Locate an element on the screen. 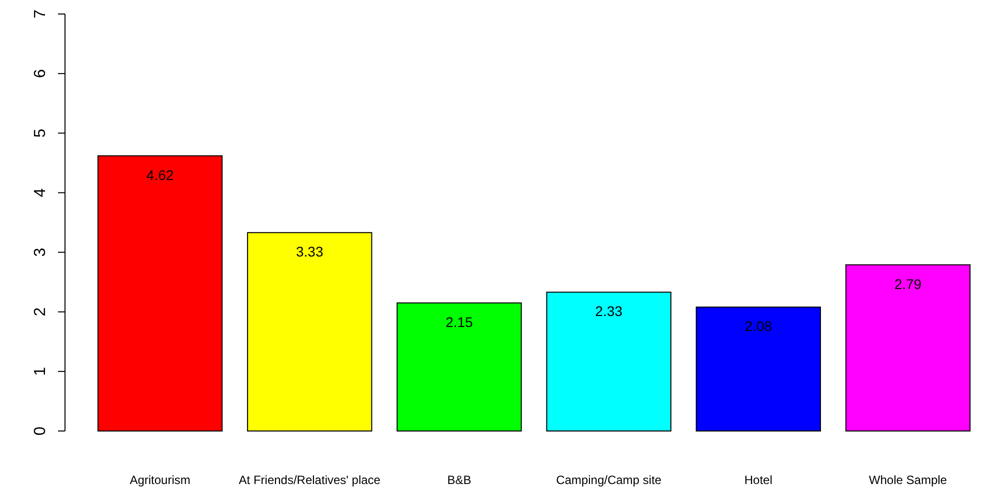  y-tick-label: 6 is located at coordinates (40, 73).